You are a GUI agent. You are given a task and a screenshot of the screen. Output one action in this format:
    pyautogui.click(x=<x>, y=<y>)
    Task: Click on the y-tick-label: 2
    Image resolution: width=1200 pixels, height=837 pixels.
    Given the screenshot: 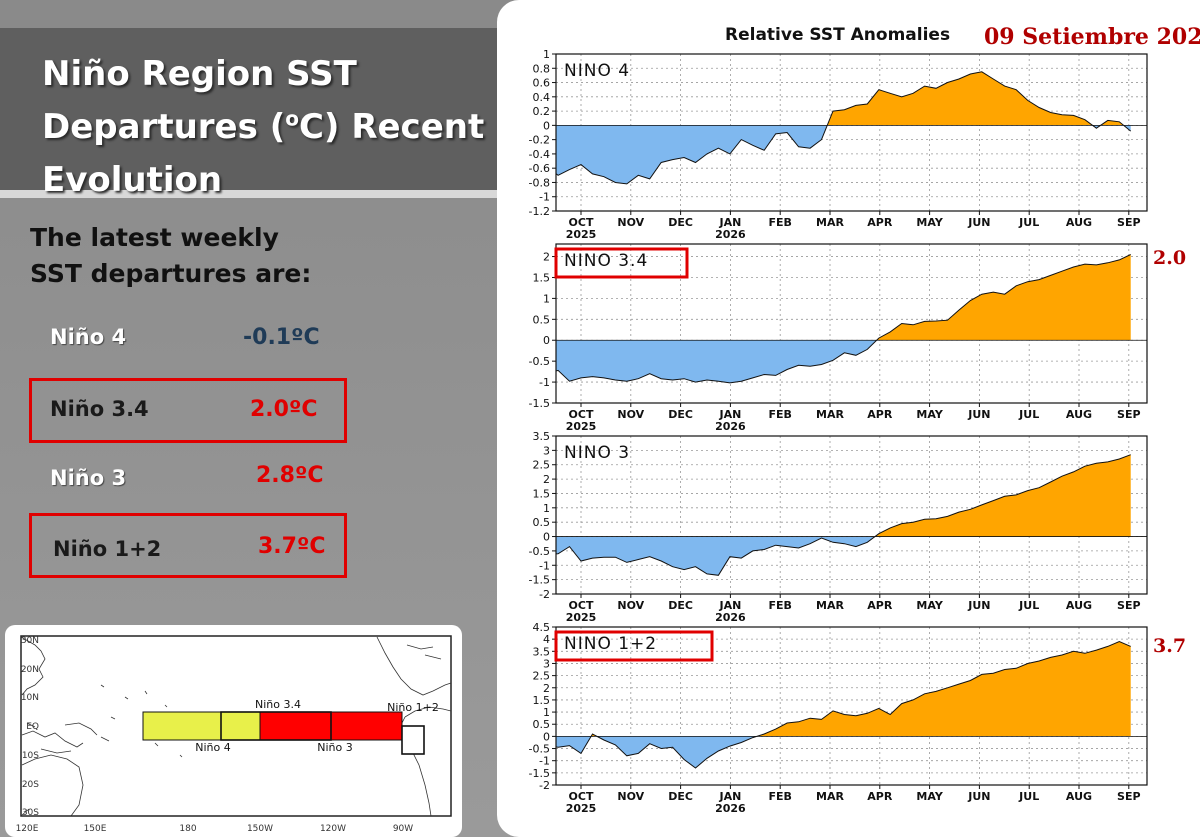 What is the action you would take?
    pyautogui.click(x=546, y=688)
    